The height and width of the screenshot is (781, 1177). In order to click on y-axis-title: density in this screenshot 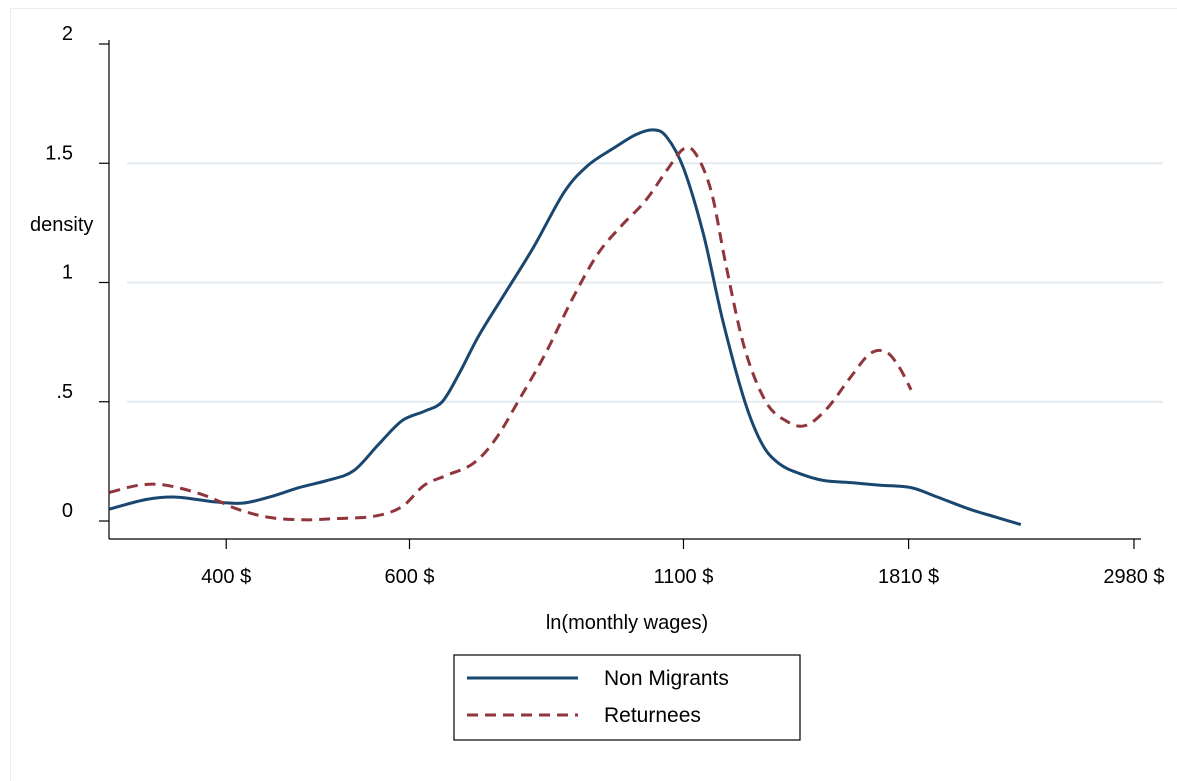, I will do `click(61, 225)`.